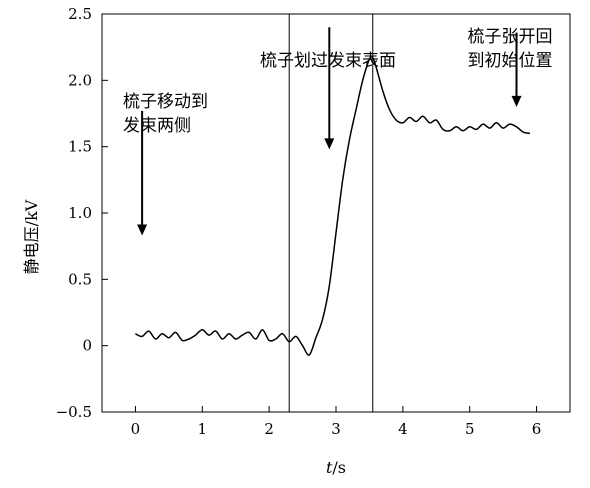 This screenshot has height=488, width=590. What do you see at coordinates (80, 279) in the screenshot?
I see `y-tick-label: 0.5` at bounding box center [80, 279].